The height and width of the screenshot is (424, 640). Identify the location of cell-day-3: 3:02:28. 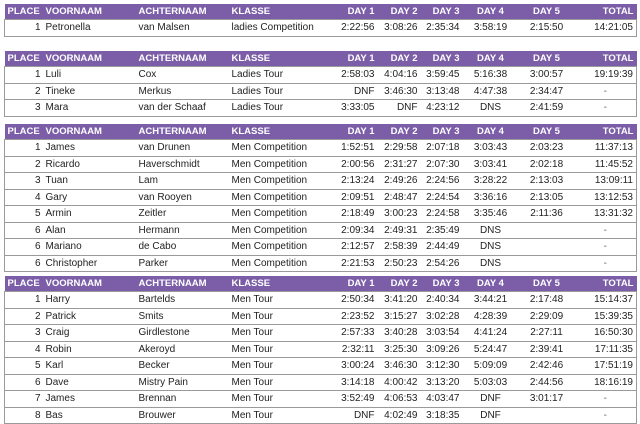
(441, 316).